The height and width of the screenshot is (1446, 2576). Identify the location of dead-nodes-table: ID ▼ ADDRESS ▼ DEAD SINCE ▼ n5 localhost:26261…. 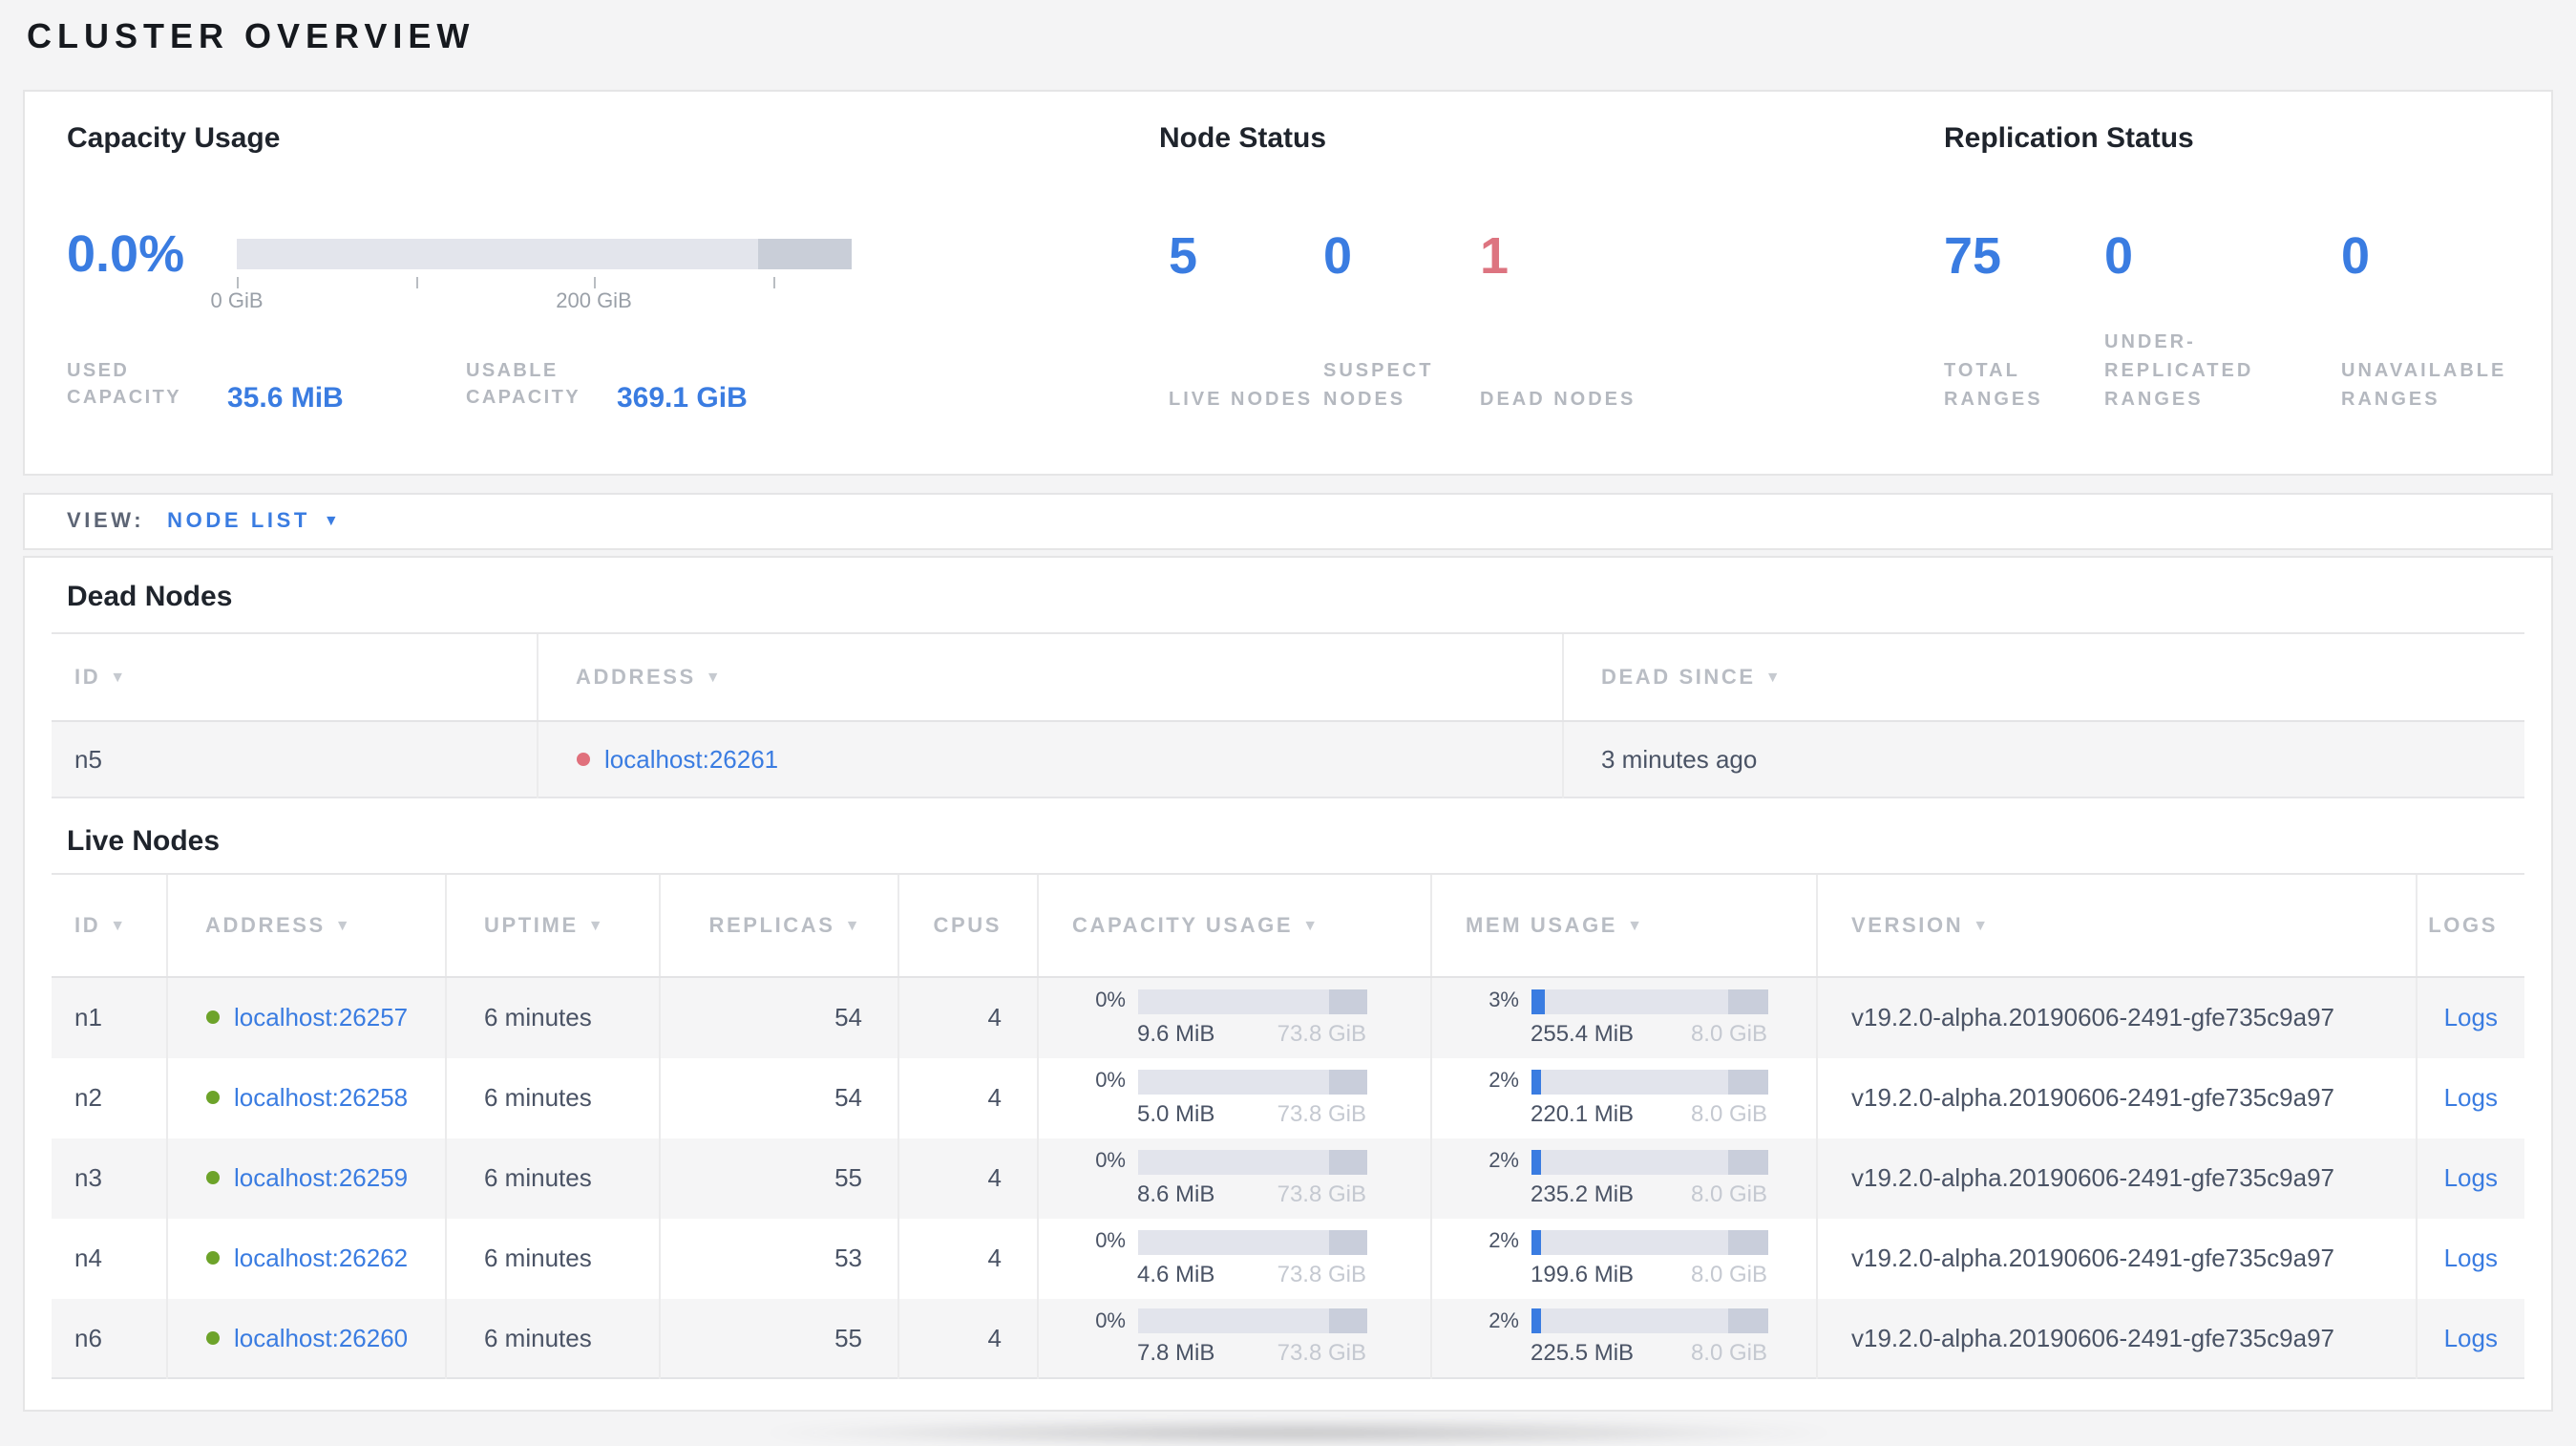
(1288, 715).